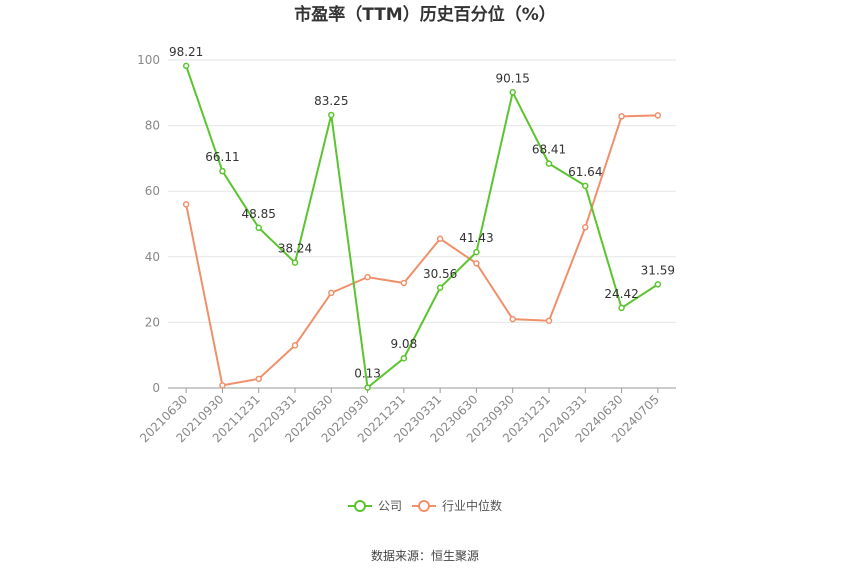 This screenshot has width=850, height=575. Describe the element at coordinates (513, 78) in the screenshot. I see `data-label: 90.15` at that location.